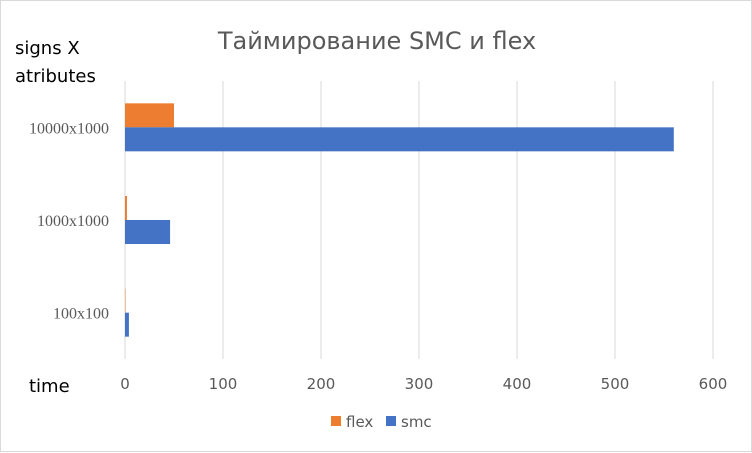  What do you see at coordinates (391, 421) in the screenshot?
I see `legend-swatch-smc` at bounding box center [391, 421].